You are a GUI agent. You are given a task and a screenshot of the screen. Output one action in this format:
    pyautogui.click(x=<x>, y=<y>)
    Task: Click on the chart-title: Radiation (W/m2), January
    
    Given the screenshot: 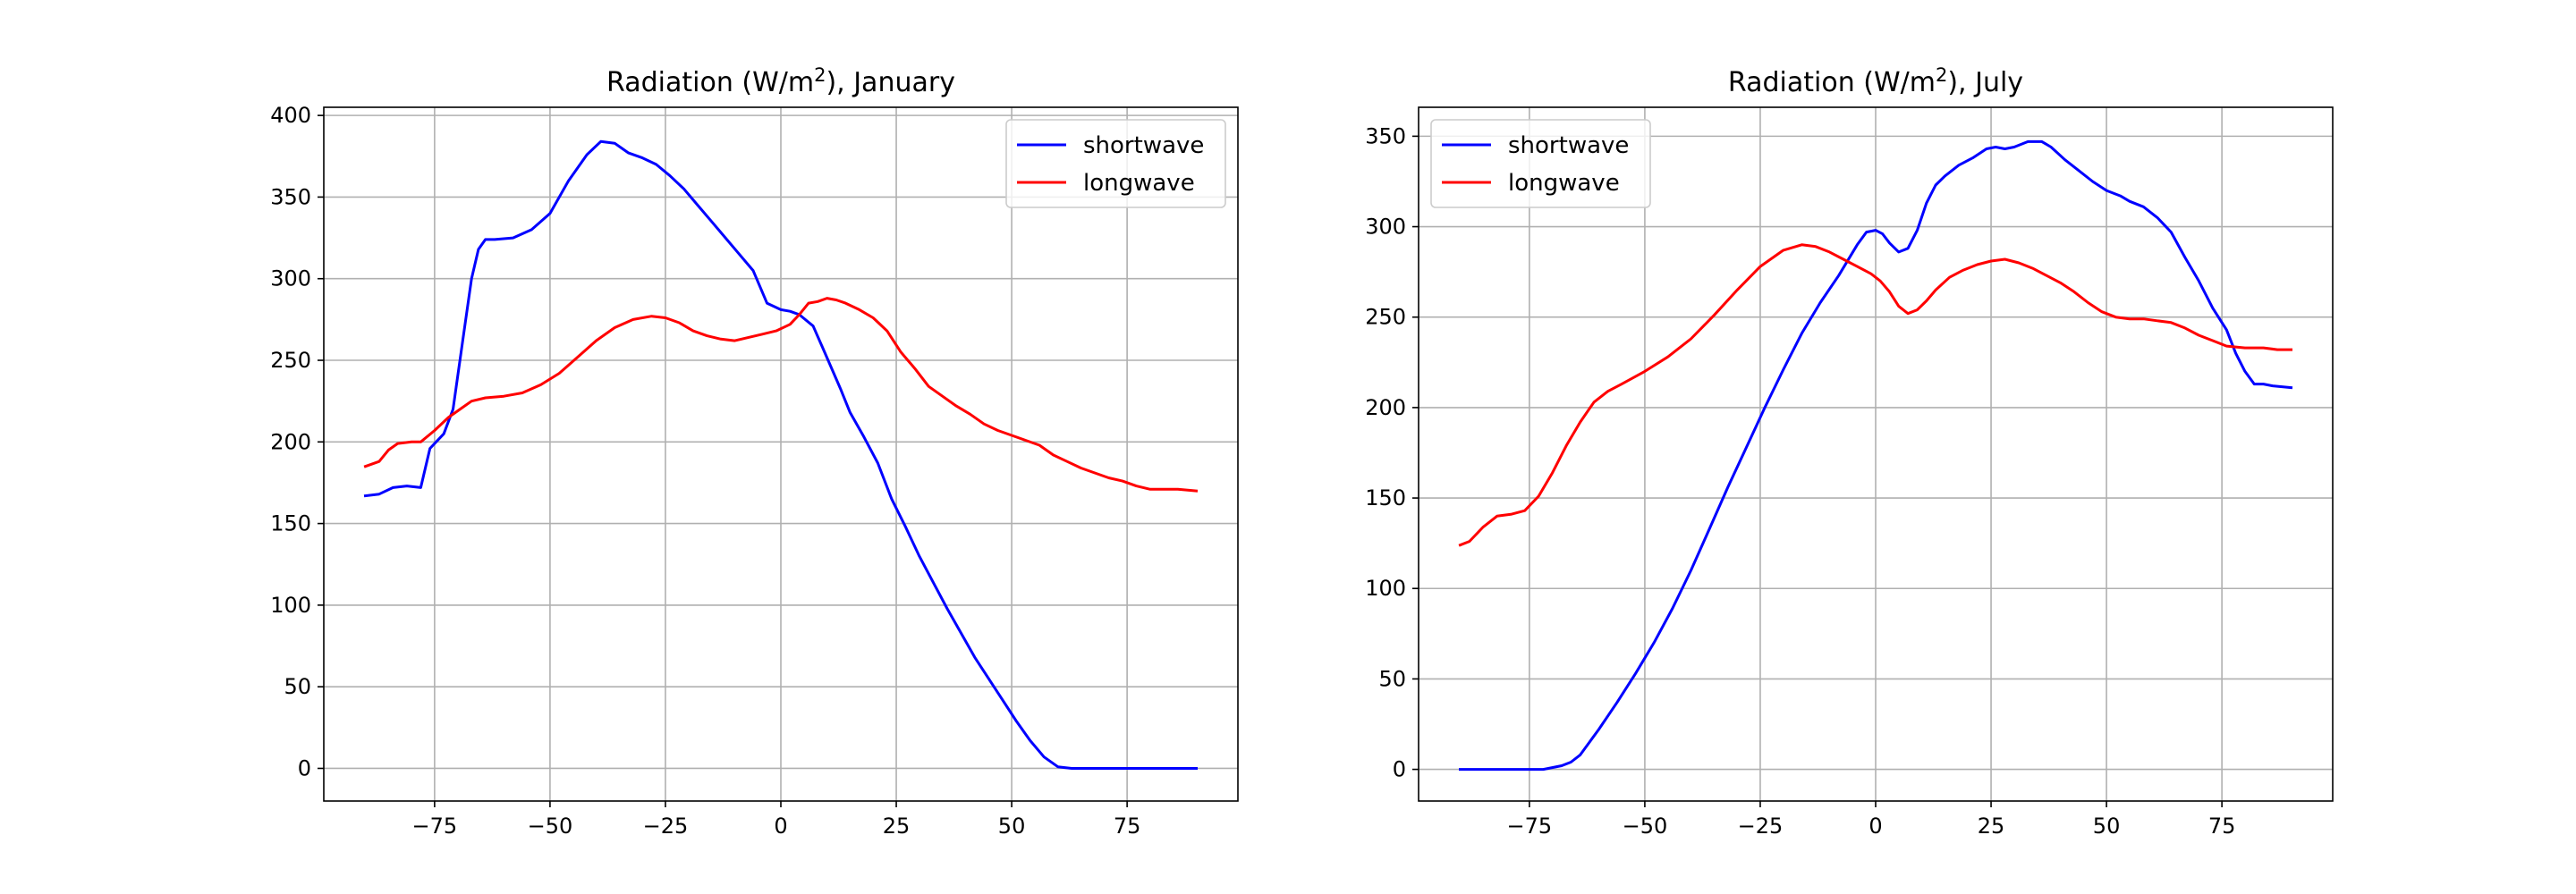 What is the action you would take?
    pyautogui.click(x=780, y=81)
    